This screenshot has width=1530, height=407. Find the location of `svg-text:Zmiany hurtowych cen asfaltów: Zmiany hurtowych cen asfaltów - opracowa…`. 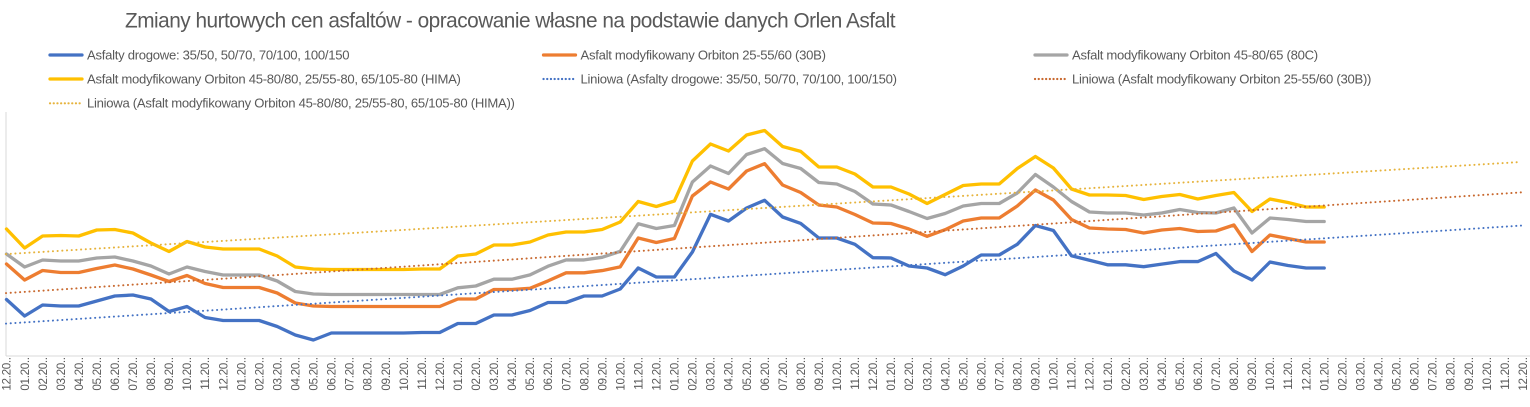

svg-text:Zmiany hurtowych cen asfaltów: Zmiany hurtowych cen asfaltów - opracowa… is located at coordinates (510, 21).